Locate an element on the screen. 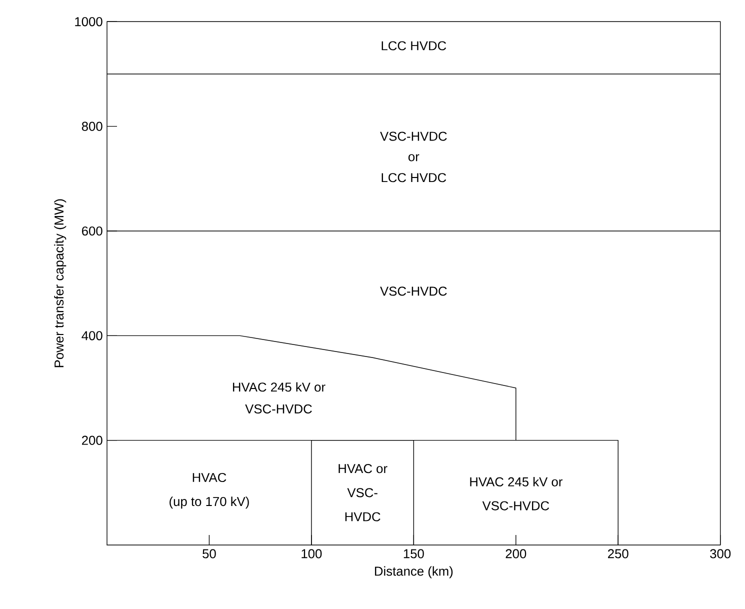  annotation: VSC- is located at coordinates (362, 493).